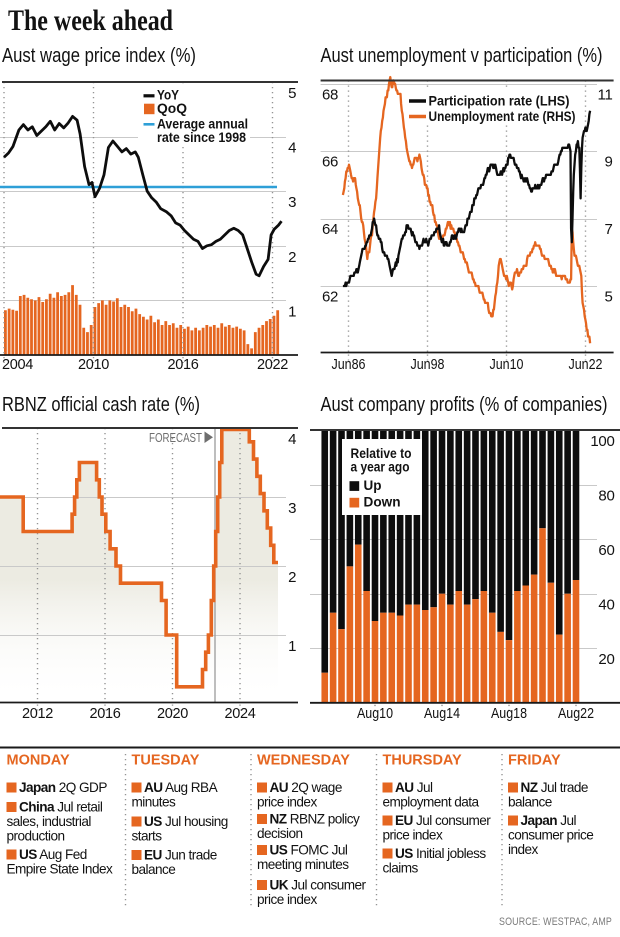 This screenshot has width=620, height=937. I want to click on svg-text: production, so click(36, 836).